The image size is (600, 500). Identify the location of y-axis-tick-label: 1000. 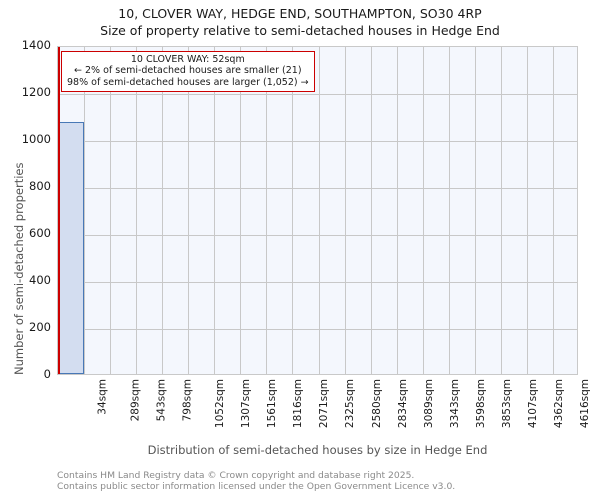
(36, 139).